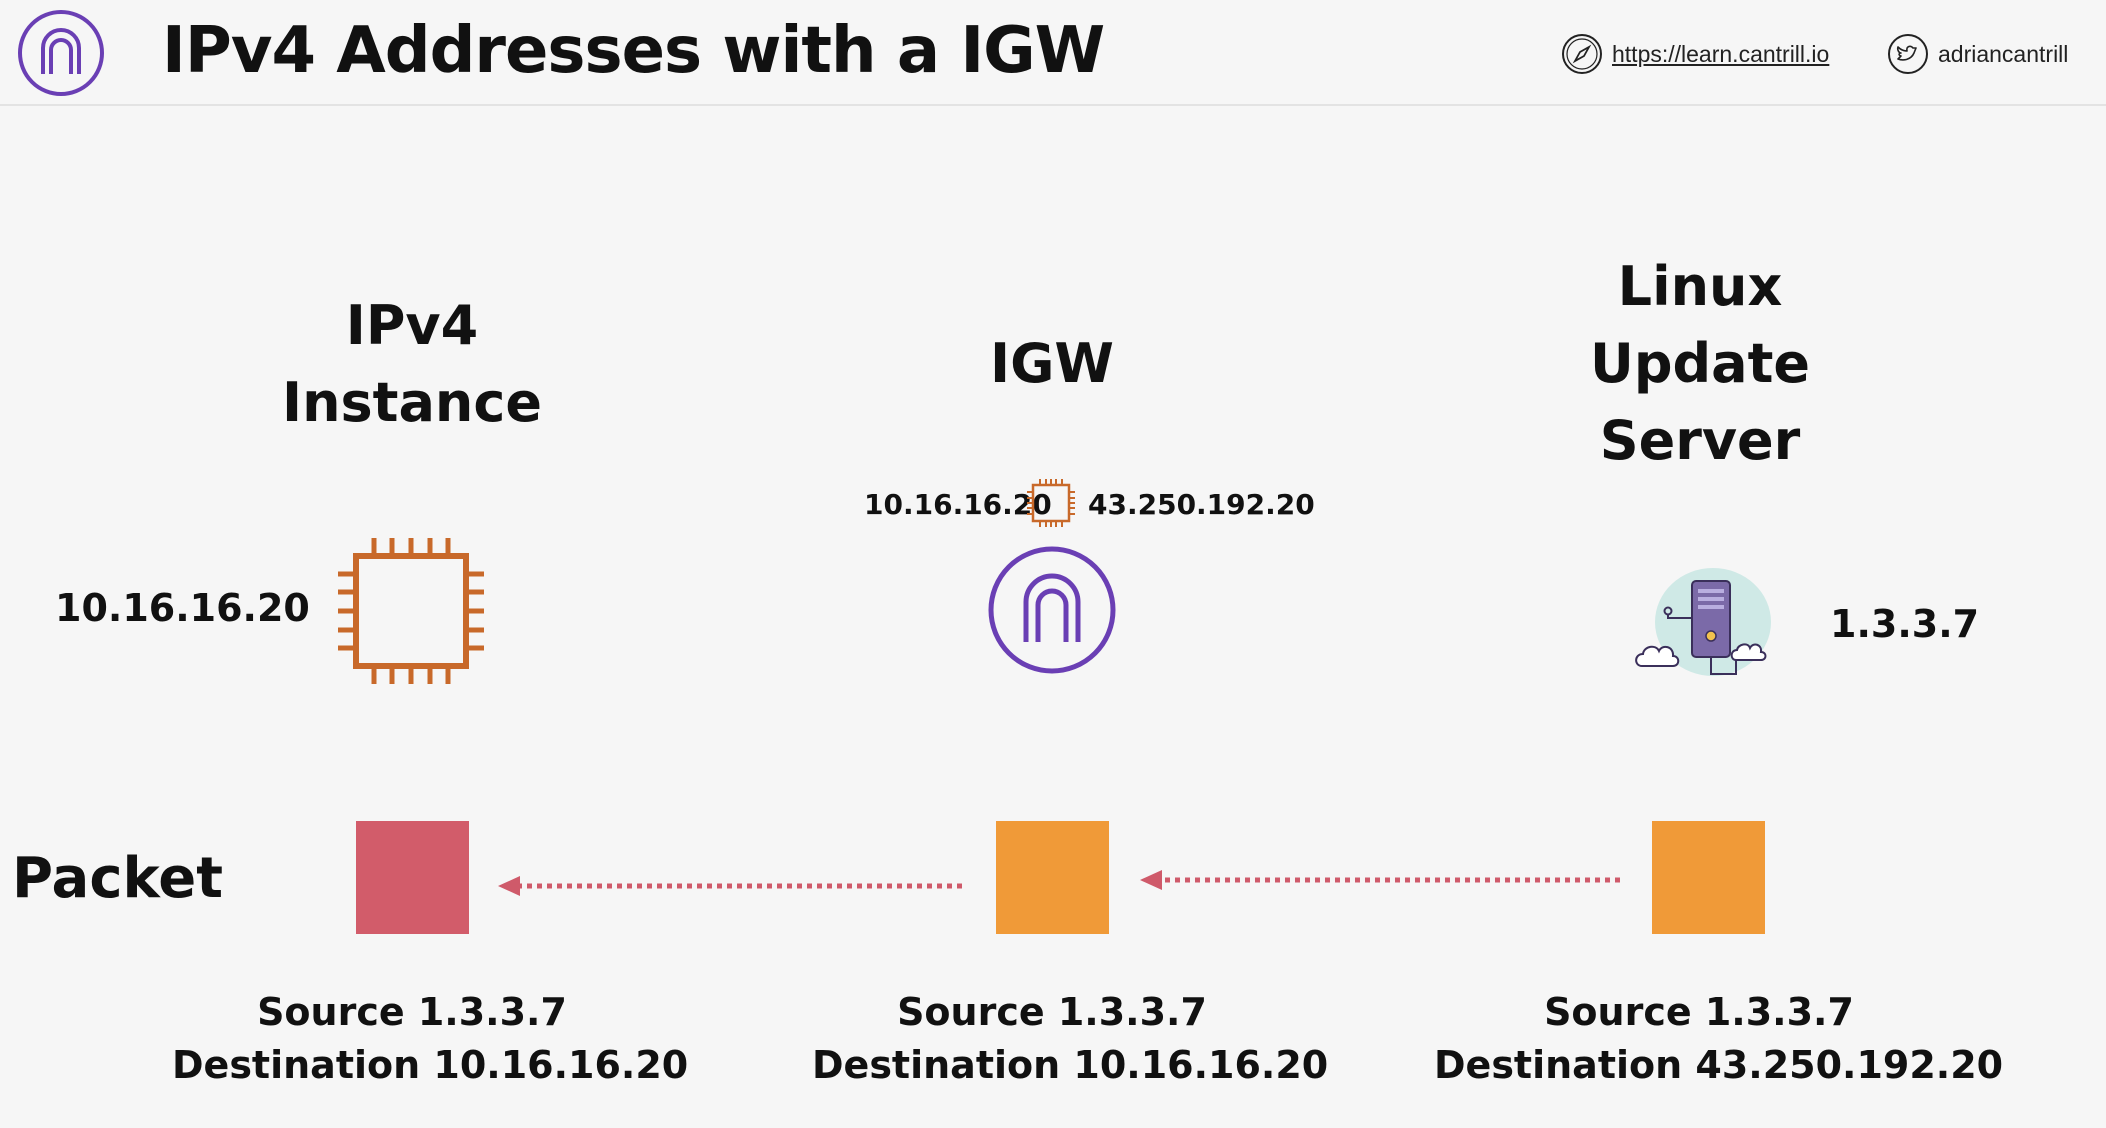 This screenshot has height=1128, width=2106. I want to click on packet-box-server, so click(1708, 877).